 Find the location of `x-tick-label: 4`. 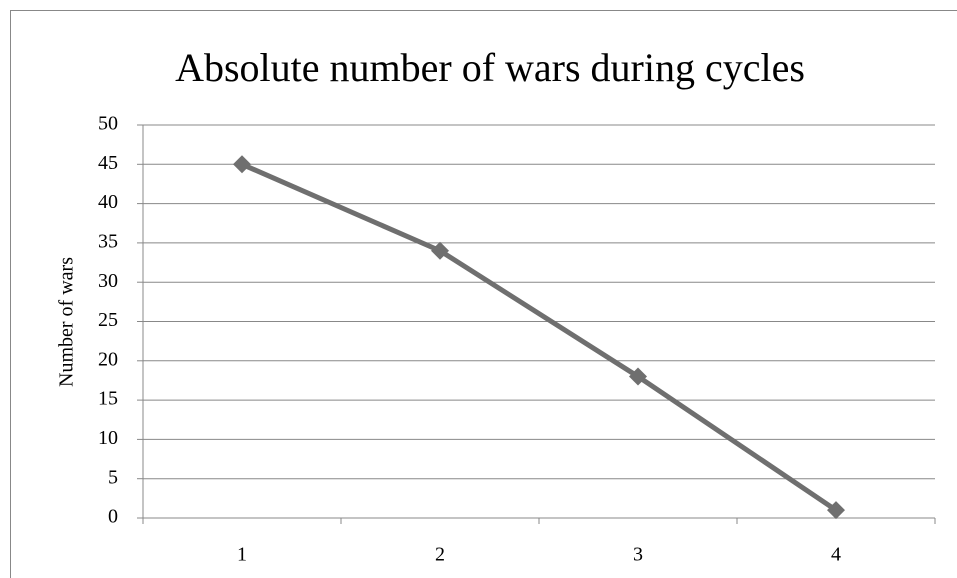

x-tick-label: 4 is located at coordinates (836, 555).